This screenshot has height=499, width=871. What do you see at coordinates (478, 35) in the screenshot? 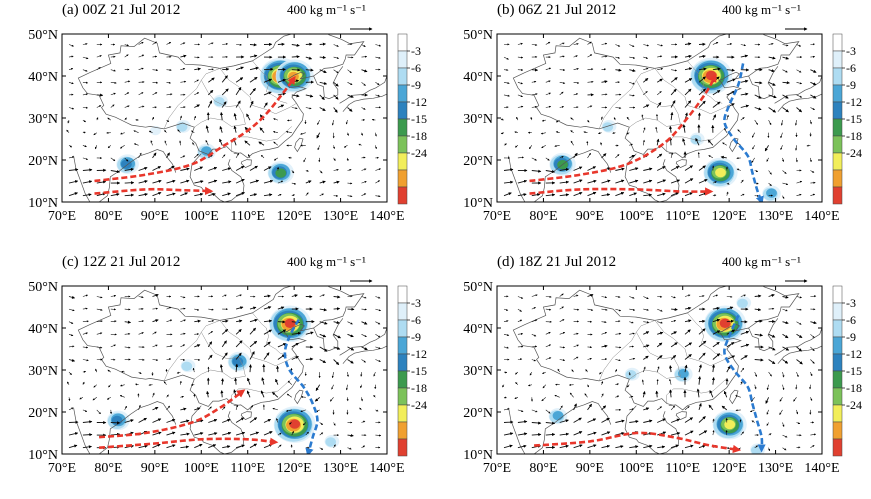
I see `y-tick-label: 50°N` at bounding box center [478, 35].